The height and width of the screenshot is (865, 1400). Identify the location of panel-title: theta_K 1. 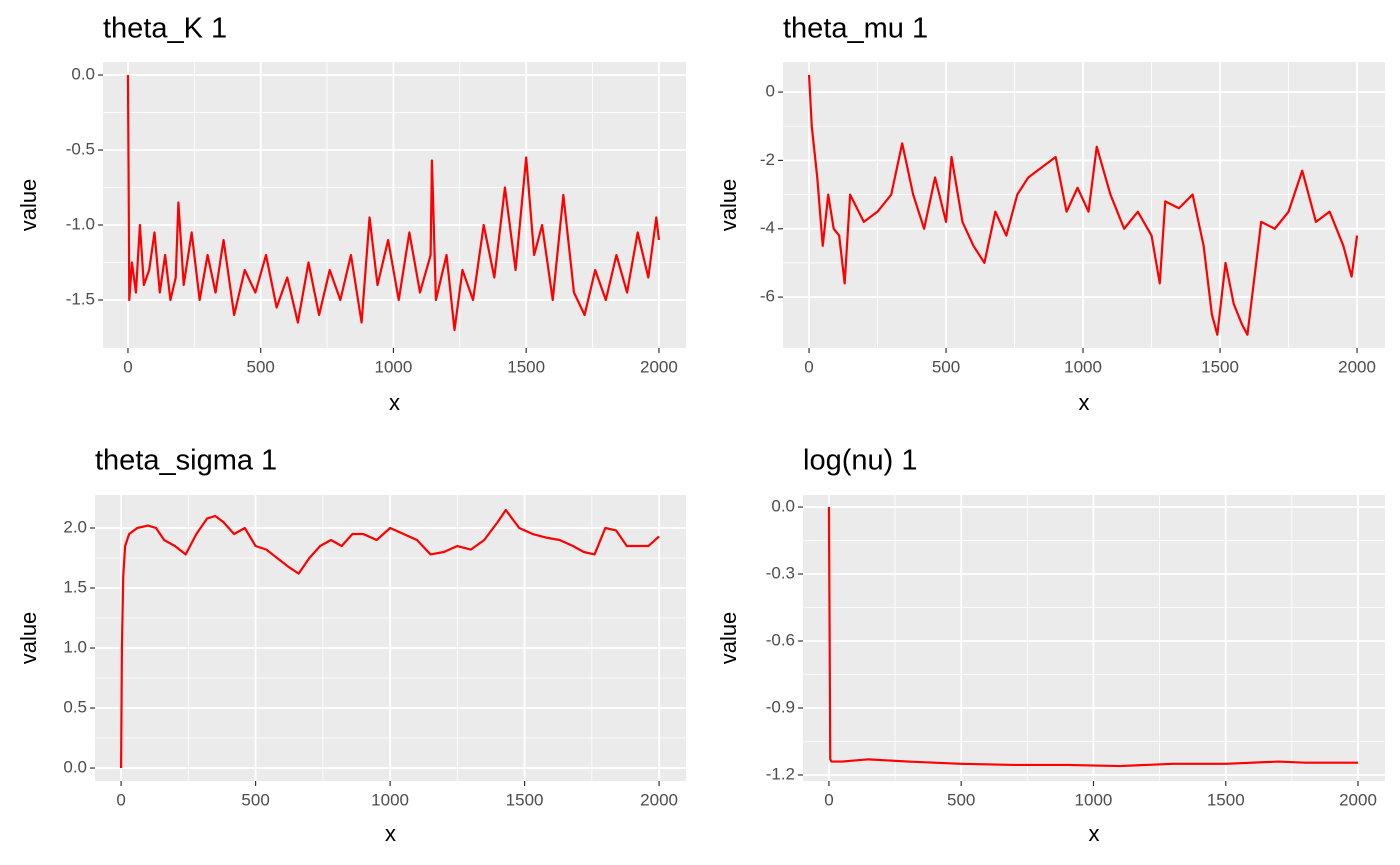
(165, 29).